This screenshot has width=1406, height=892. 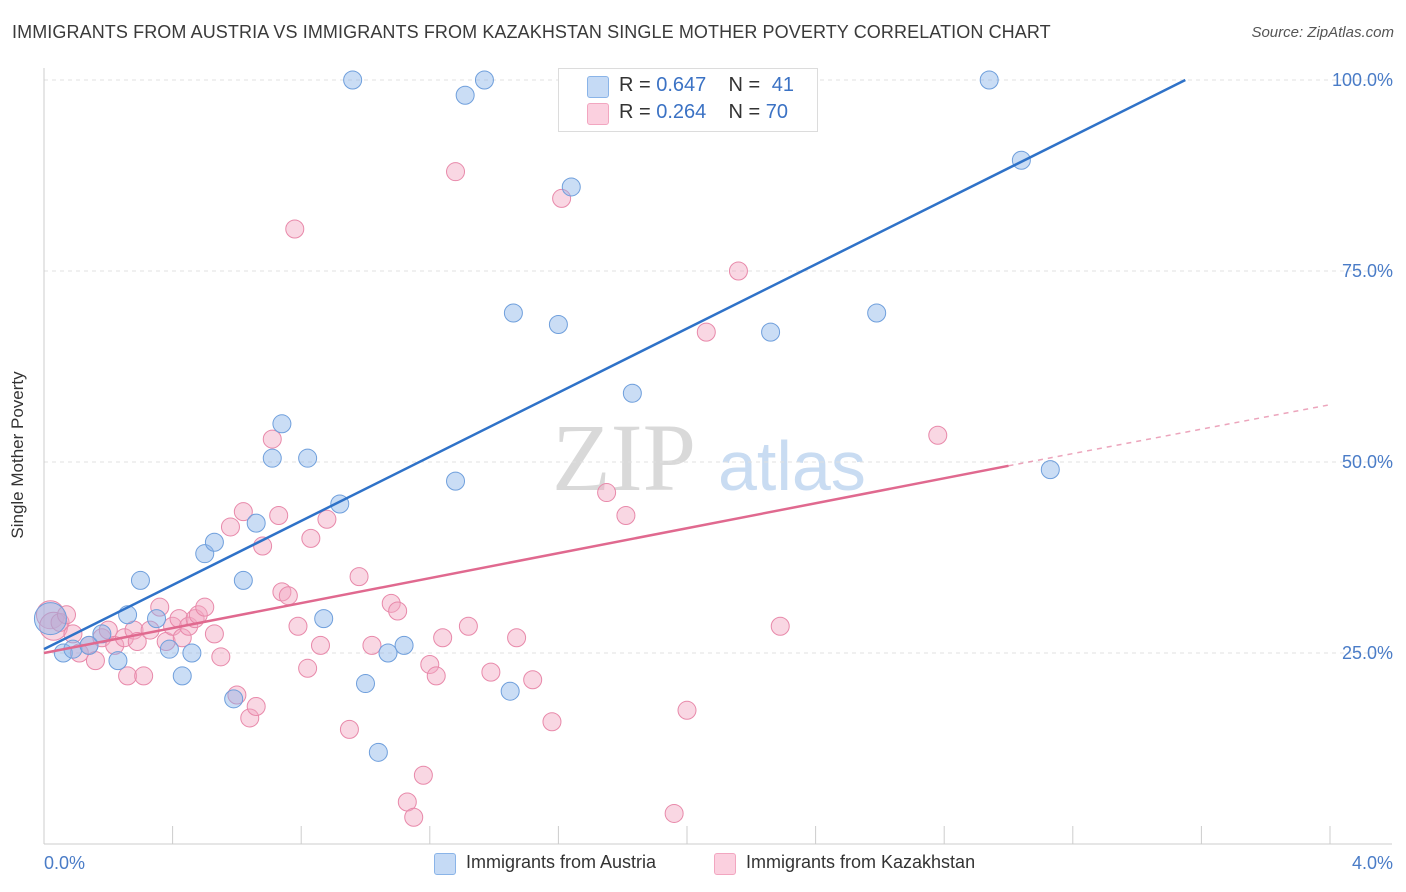 I want to click on x-tick-labels: 0.0% 4.0%, so click(x=718, y=863).